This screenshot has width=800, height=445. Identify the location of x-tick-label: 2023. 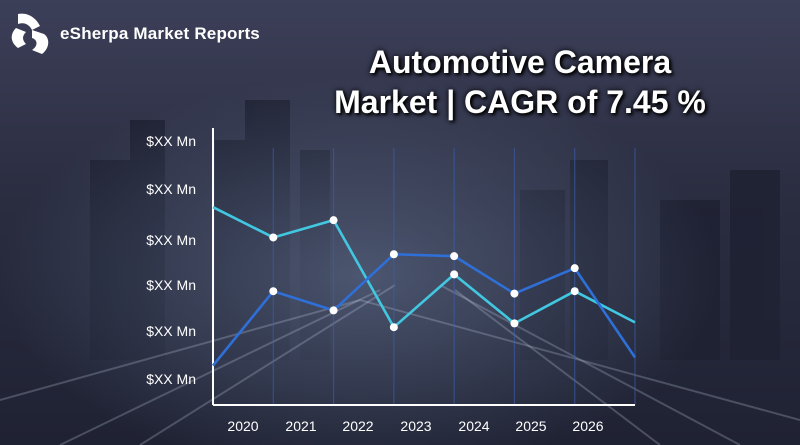
(415, 426).